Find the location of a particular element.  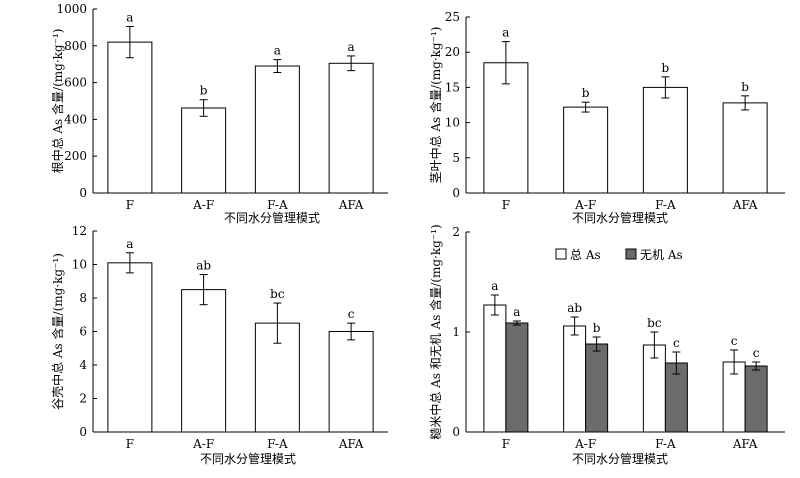

y-axis-label: 根中总 As 含量/(mg·kg⁻¹) is located at coordinates (57, 101).